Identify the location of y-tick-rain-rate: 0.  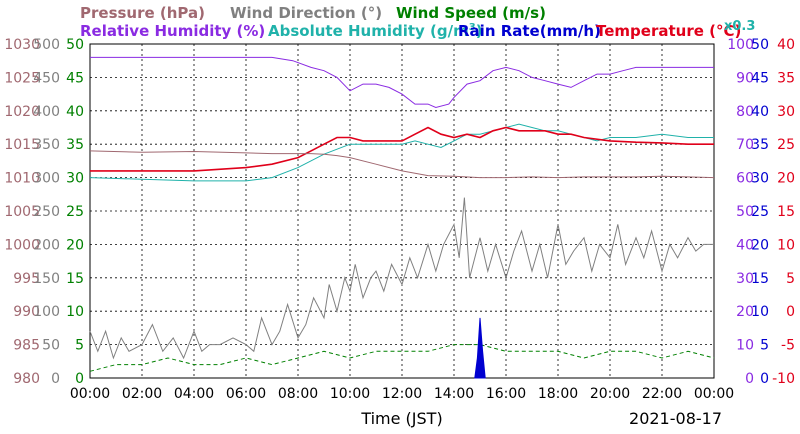
(764, 379).